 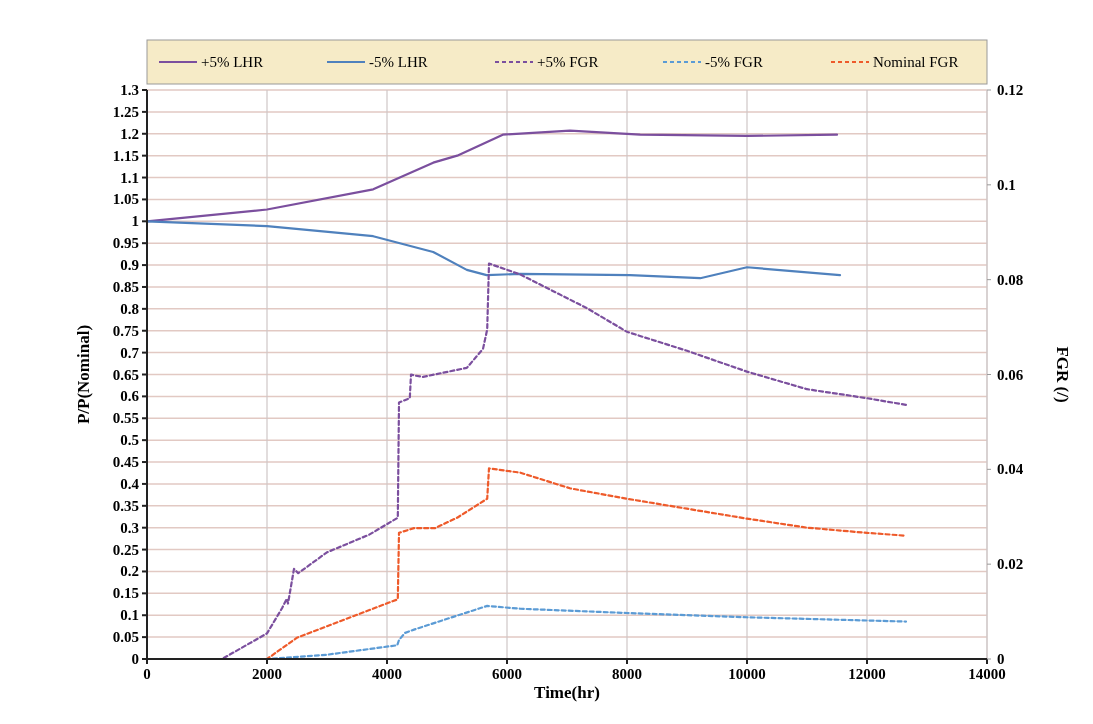 I want to click on y-tick-label: 0.5, so click(x=129, y=440).